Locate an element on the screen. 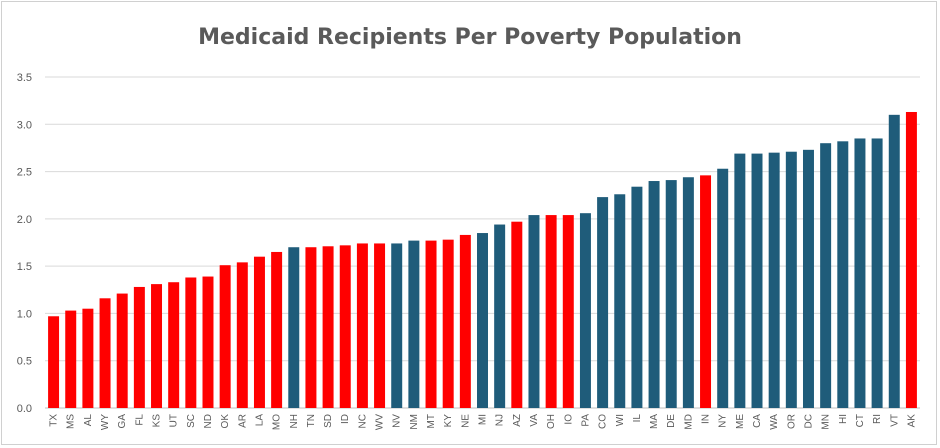 The height and width of the screenshot is (448, 940). y-axis-ticks: 0.0 0.5 1.0 1.5 2.0 2.5 3.0 3.5 is located at coordinates (24, 243).